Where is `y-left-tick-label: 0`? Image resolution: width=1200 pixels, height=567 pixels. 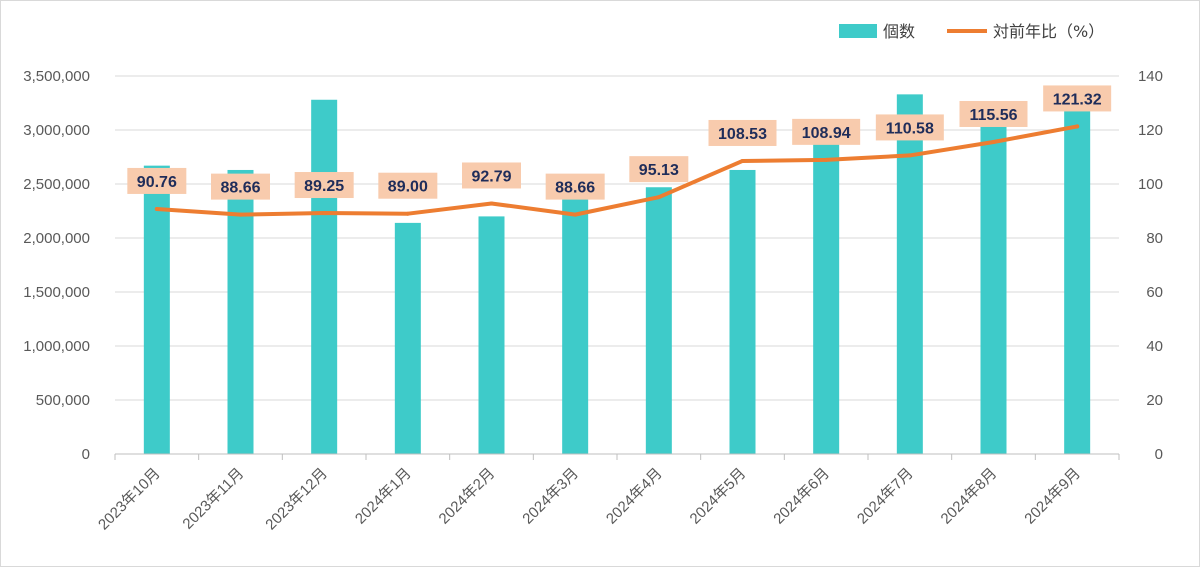 y-left-tick-label: 0 is located at coordinates (86, 454).